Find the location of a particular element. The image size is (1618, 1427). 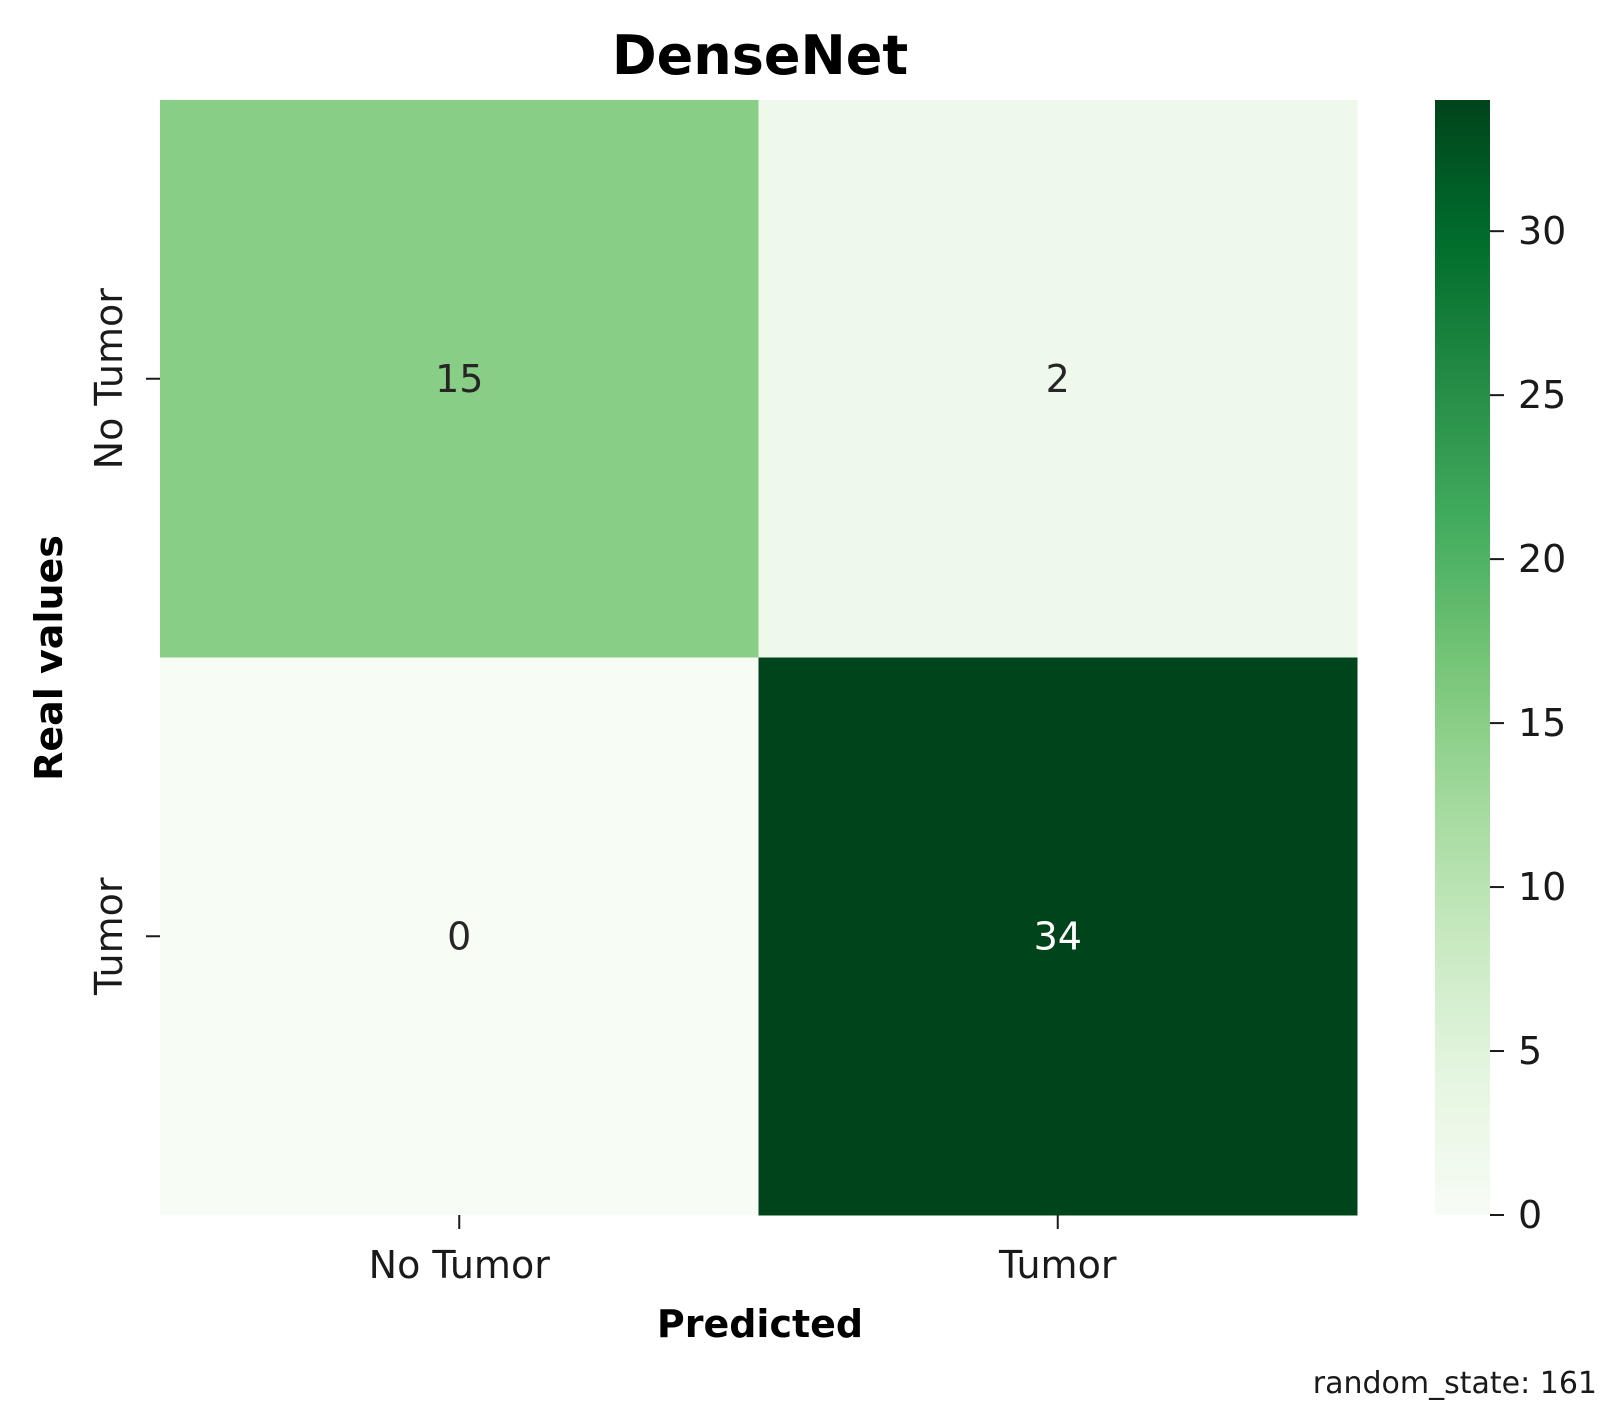

y-axis-ticks: No Tumor Tumor is located at coordinates (123, 642).